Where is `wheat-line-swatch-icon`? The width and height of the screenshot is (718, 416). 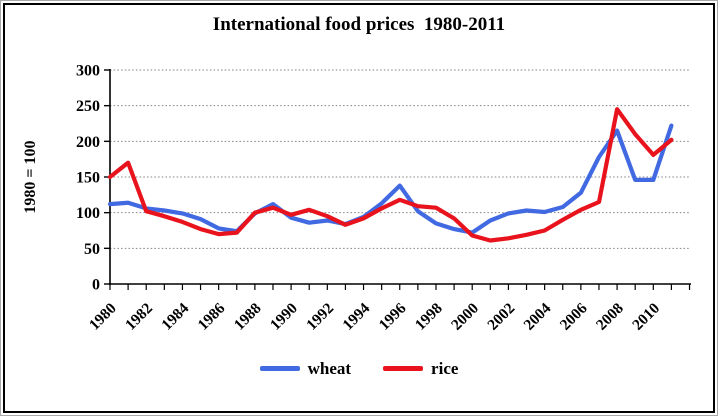 wheat-line-swatch-icon is located at coordinates (279, 368).